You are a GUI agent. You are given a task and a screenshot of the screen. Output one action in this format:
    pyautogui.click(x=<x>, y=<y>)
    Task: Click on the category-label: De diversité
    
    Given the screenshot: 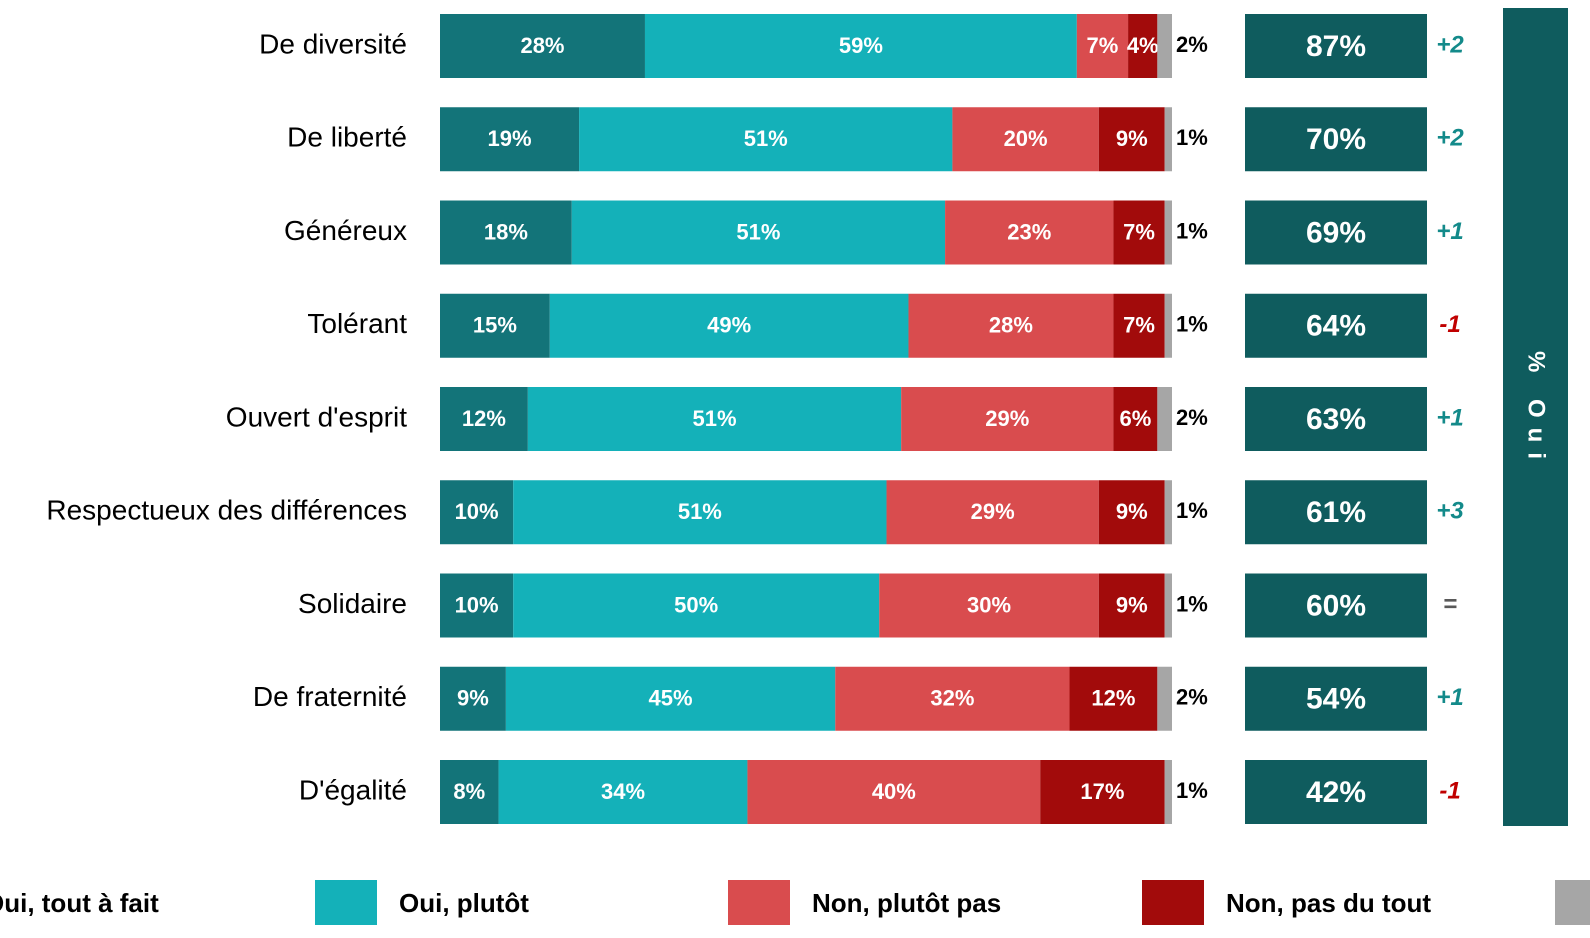 What is the action you would take?
    pyautogui.click(x=333, y=43)
    